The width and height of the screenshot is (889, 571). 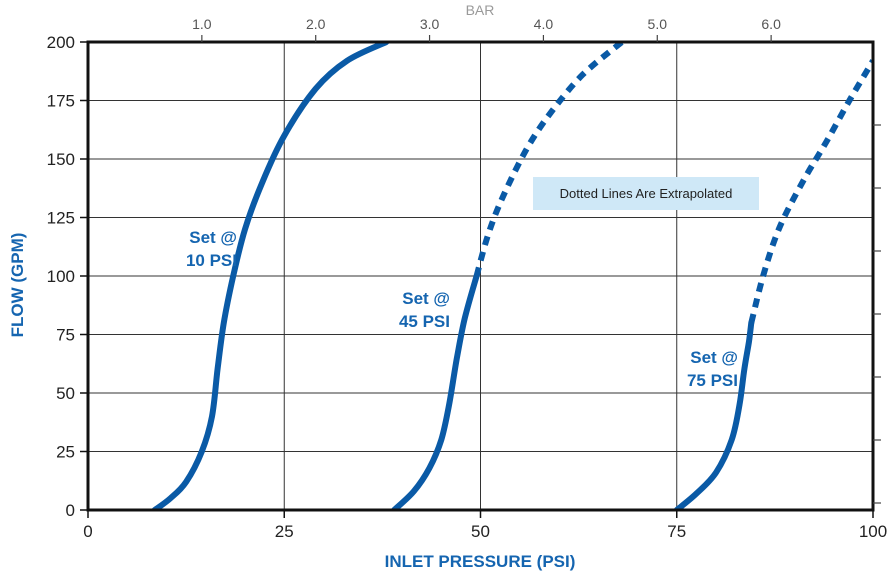 What do you see at coordinates (61, 42) in the screenshot?
I see `y-tick-label: 200` at bounding box center [61, 42].